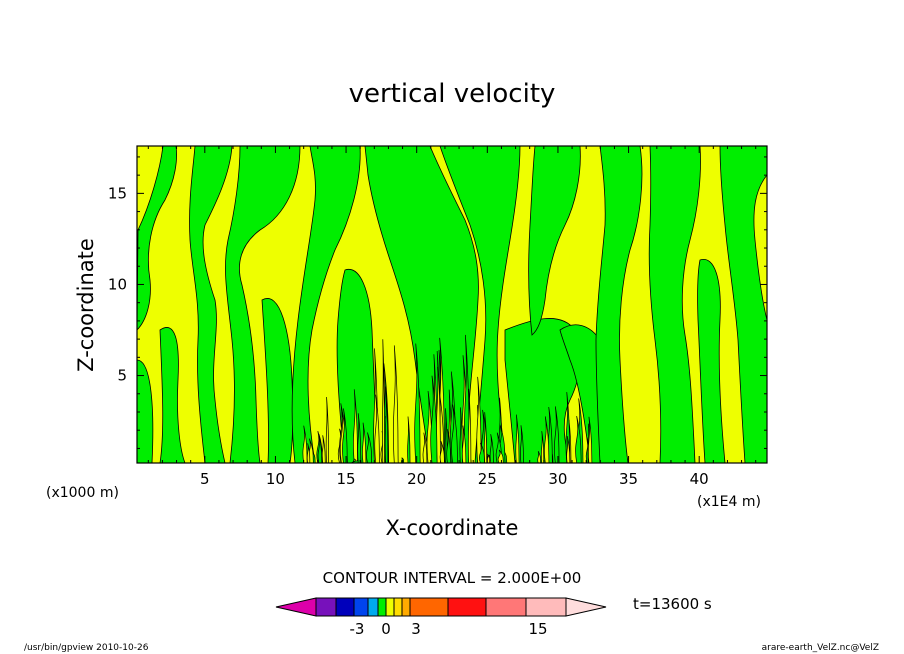 This screenshot has width=904, height=654. I want to click on x-tick-label: 35, so click(628, 479).